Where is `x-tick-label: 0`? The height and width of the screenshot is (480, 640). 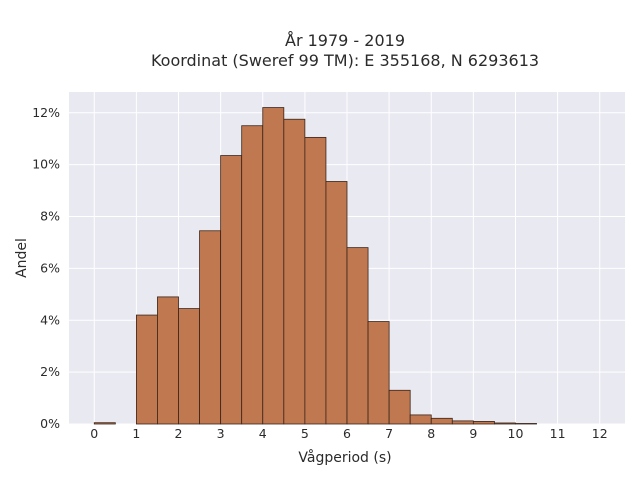
x-tick-label: 0 is located at coordinates (94, 433).